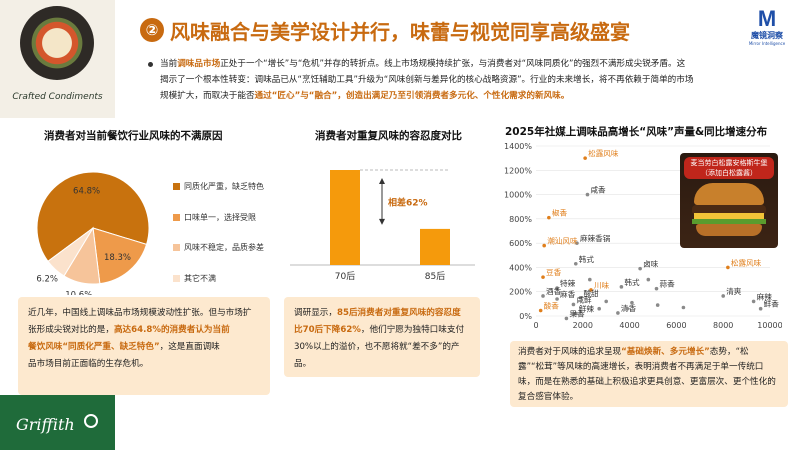 Image resolution: width=800 pixels, height=450 pixels. What do you see at coordinates (224, 186) in the screenshot?
I see `legend-label: 同质化严重，缺乏特色` at bounding box center [224, 186].